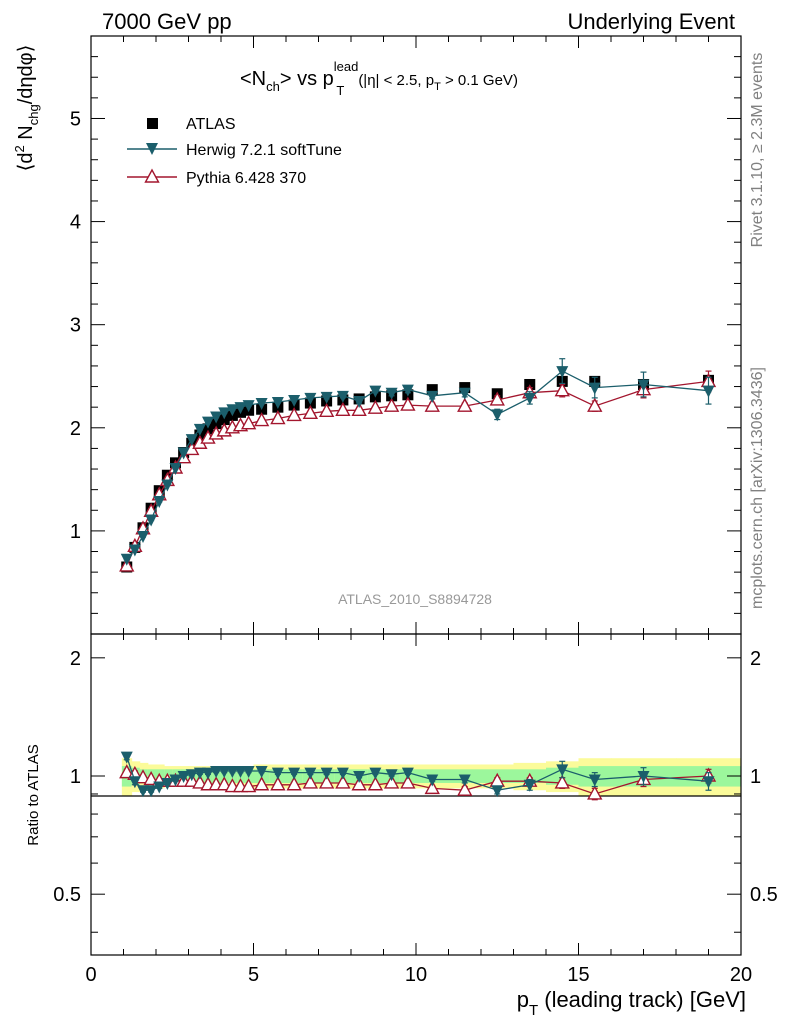  What do you see at coordinates (757, 488) in the screenshot?
I see `mcplots-label: mcplots.cern.ch [arXiv:1306.3436]` at bounding box center [757, 488].